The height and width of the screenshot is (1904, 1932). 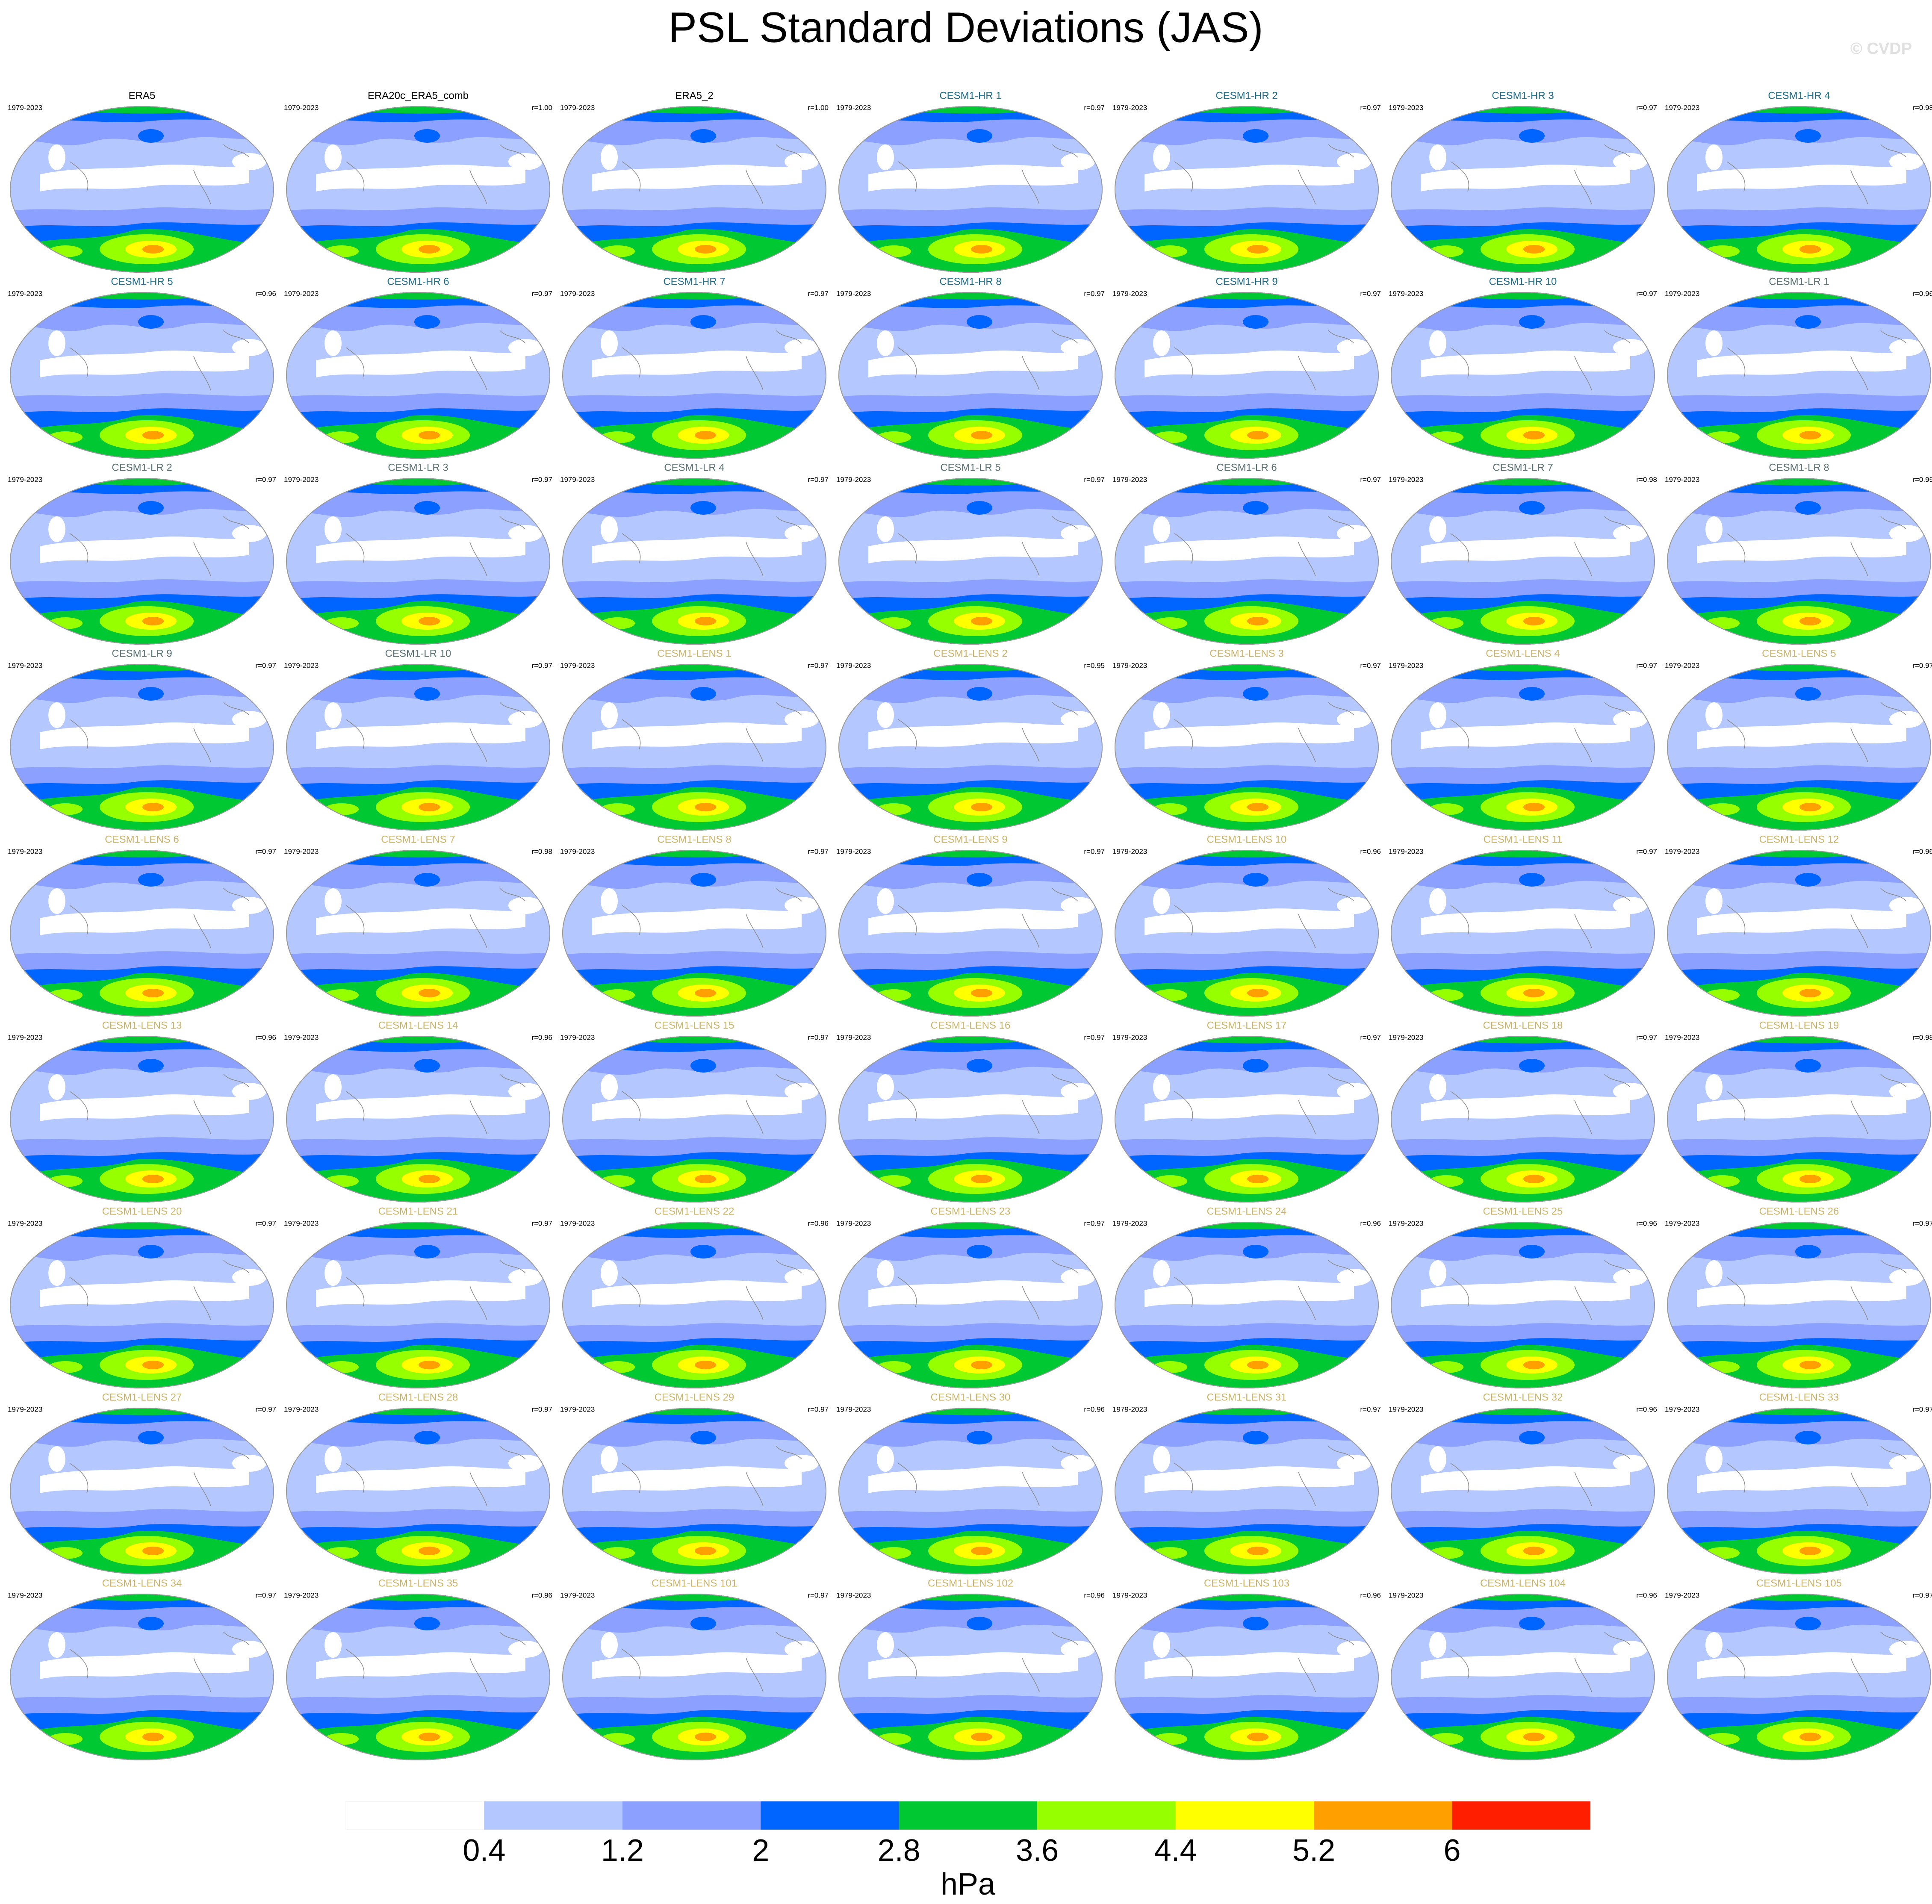 What do you see at coordinates (1799, 1397) in the screenshot?
I see `panel-title: CESM1-LENS 33` at bounding box center [1799, 1397].